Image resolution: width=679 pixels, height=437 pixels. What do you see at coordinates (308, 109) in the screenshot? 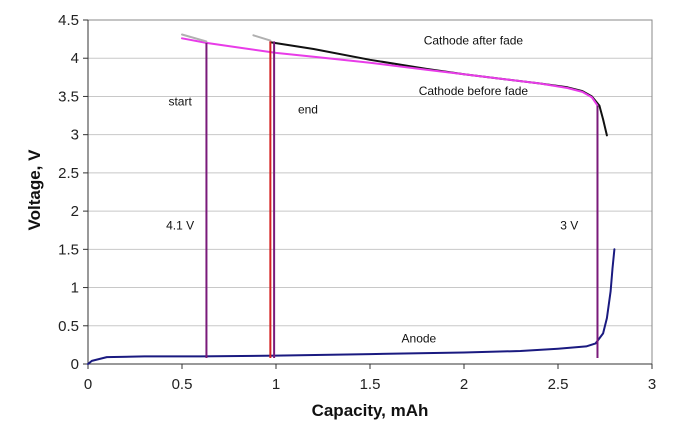
I see `annotation-end: end` at bounding box center [308, 109].